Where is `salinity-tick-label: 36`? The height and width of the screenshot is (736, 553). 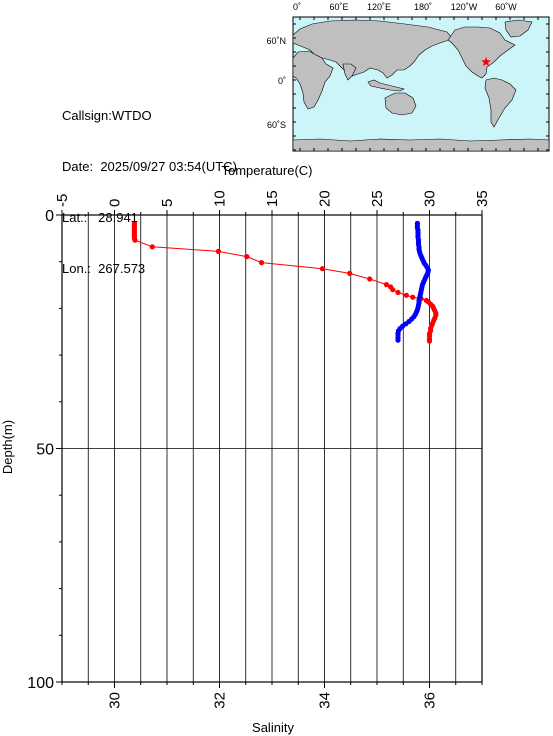 salinity-tick-label: 36 is located at coordinates (430, 700).